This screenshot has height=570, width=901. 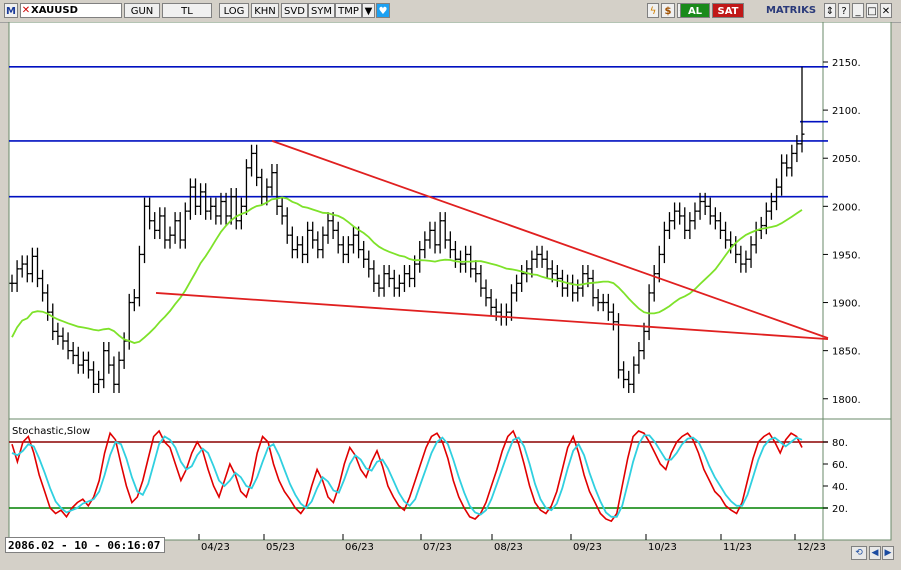 What do you see at coordinates (886, 10) in the screenshot?
I see `close-window-icon: ✕` at bounding box center [886, 10].